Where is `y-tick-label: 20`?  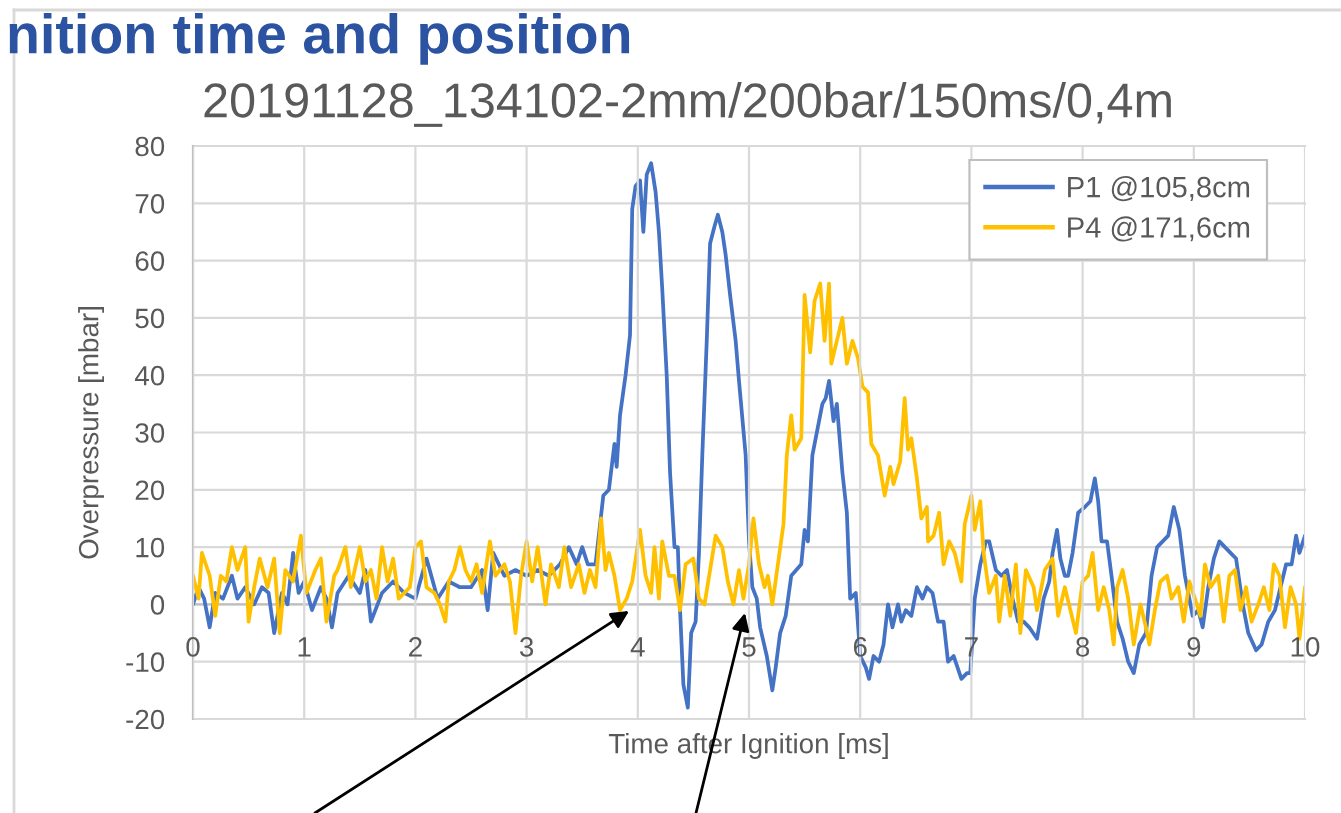
y-tick-label: 20 is located at coordinates (150, 490).